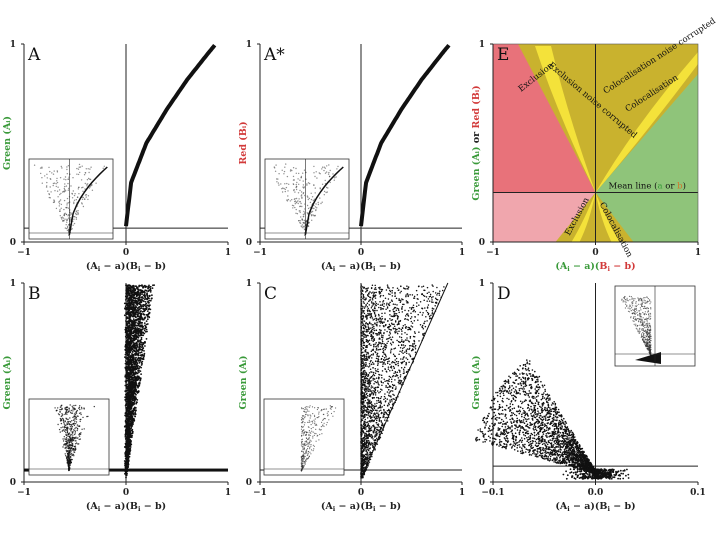 This screenshot has width=720, height=540. What do you see at coordinates (633, 186) in the screenshot?
I see `annotation-mean-line-part: Mean line (` at bounding box center [633, 186].